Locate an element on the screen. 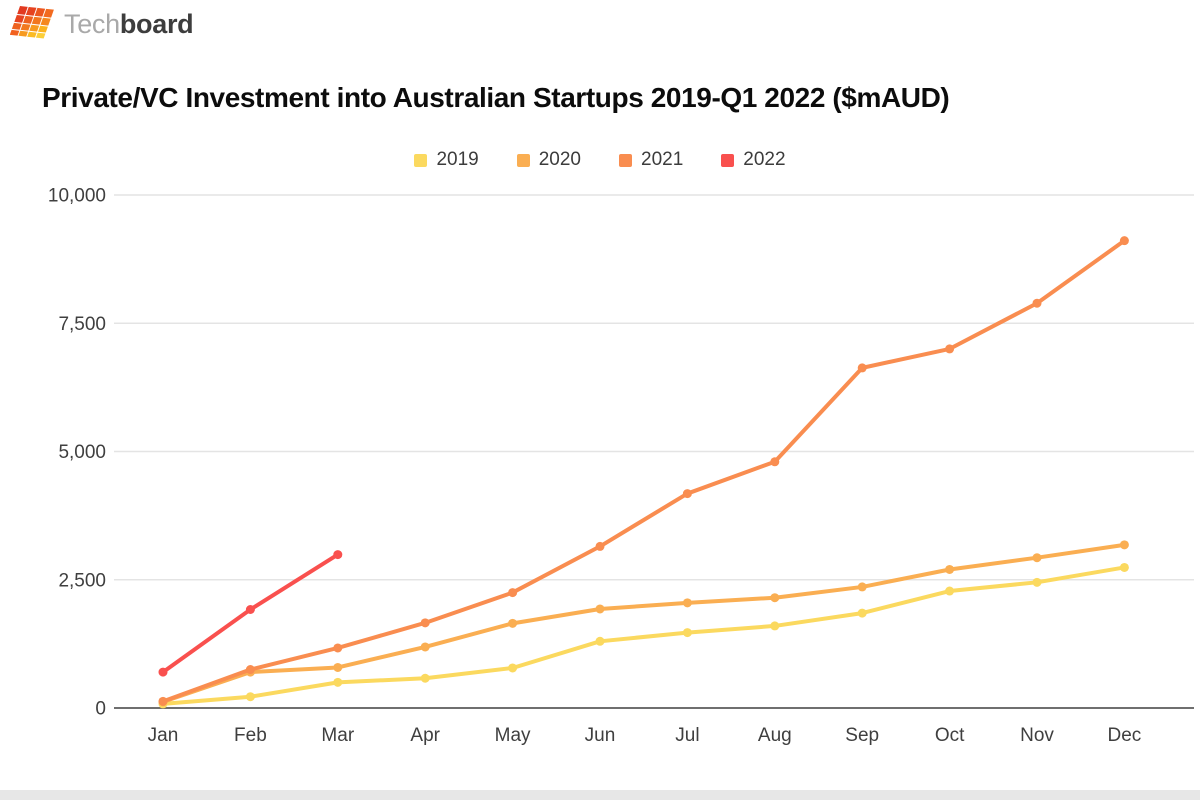  data-point-2021-Oct is located at coordinates (950, 349).